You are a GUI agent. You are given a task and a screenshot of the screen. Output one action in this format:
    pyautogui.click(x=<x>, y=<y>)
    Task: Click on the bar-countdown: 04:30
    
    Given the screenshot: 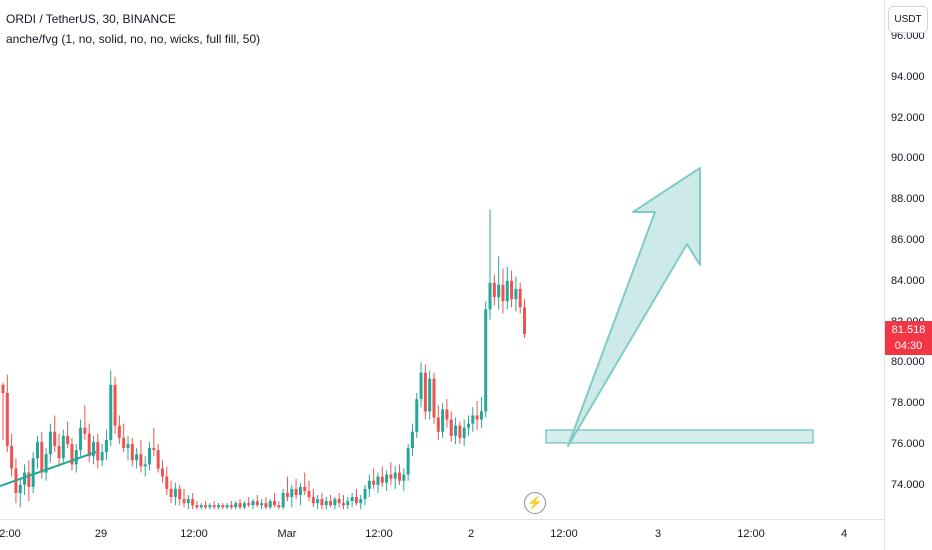 What is the action you would take?
    pyautogui.click(x=908, y=346)
    